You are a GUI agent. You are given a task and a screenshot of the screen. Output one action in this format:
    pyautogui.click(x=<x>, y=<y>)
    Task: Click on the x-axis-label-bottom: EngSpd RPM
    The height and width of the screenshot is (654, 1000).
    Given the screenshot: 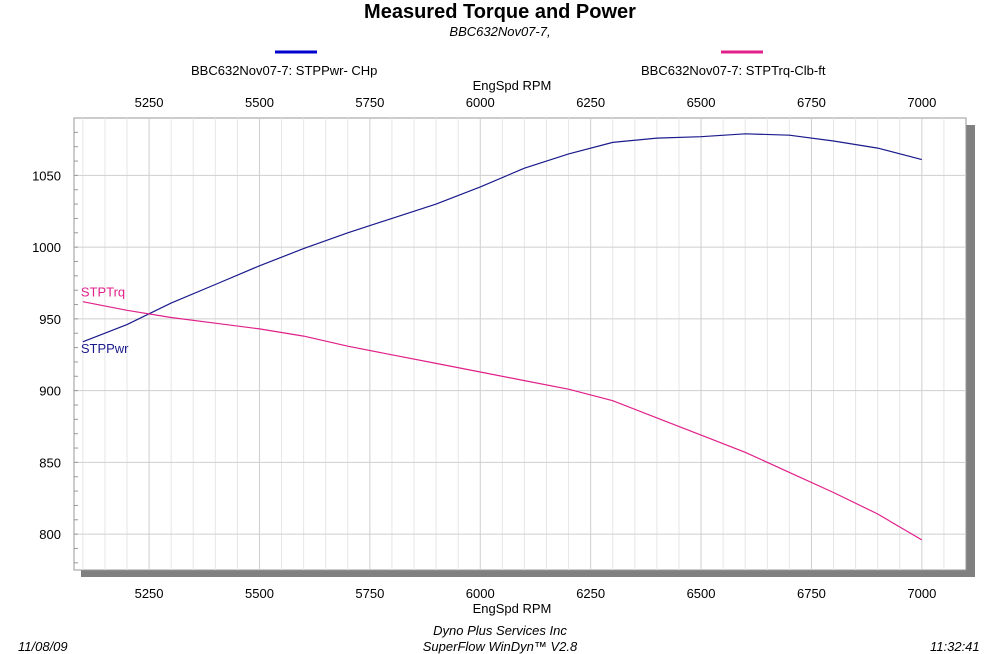 What is the action you would take?
    pyautogui.click(x=512, y=608)
    